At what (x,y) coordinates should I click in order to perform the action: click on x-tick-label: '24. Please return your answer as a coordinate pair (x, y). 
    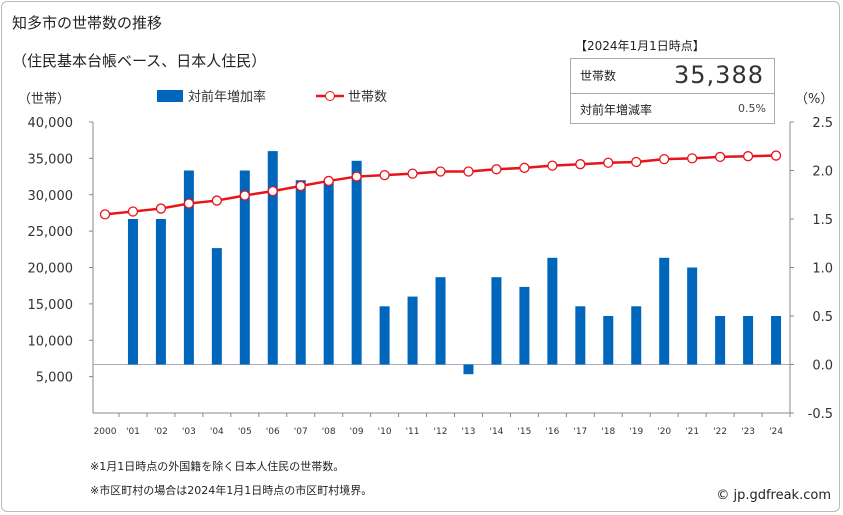
    Looking at the image, I should click on (776, 432).